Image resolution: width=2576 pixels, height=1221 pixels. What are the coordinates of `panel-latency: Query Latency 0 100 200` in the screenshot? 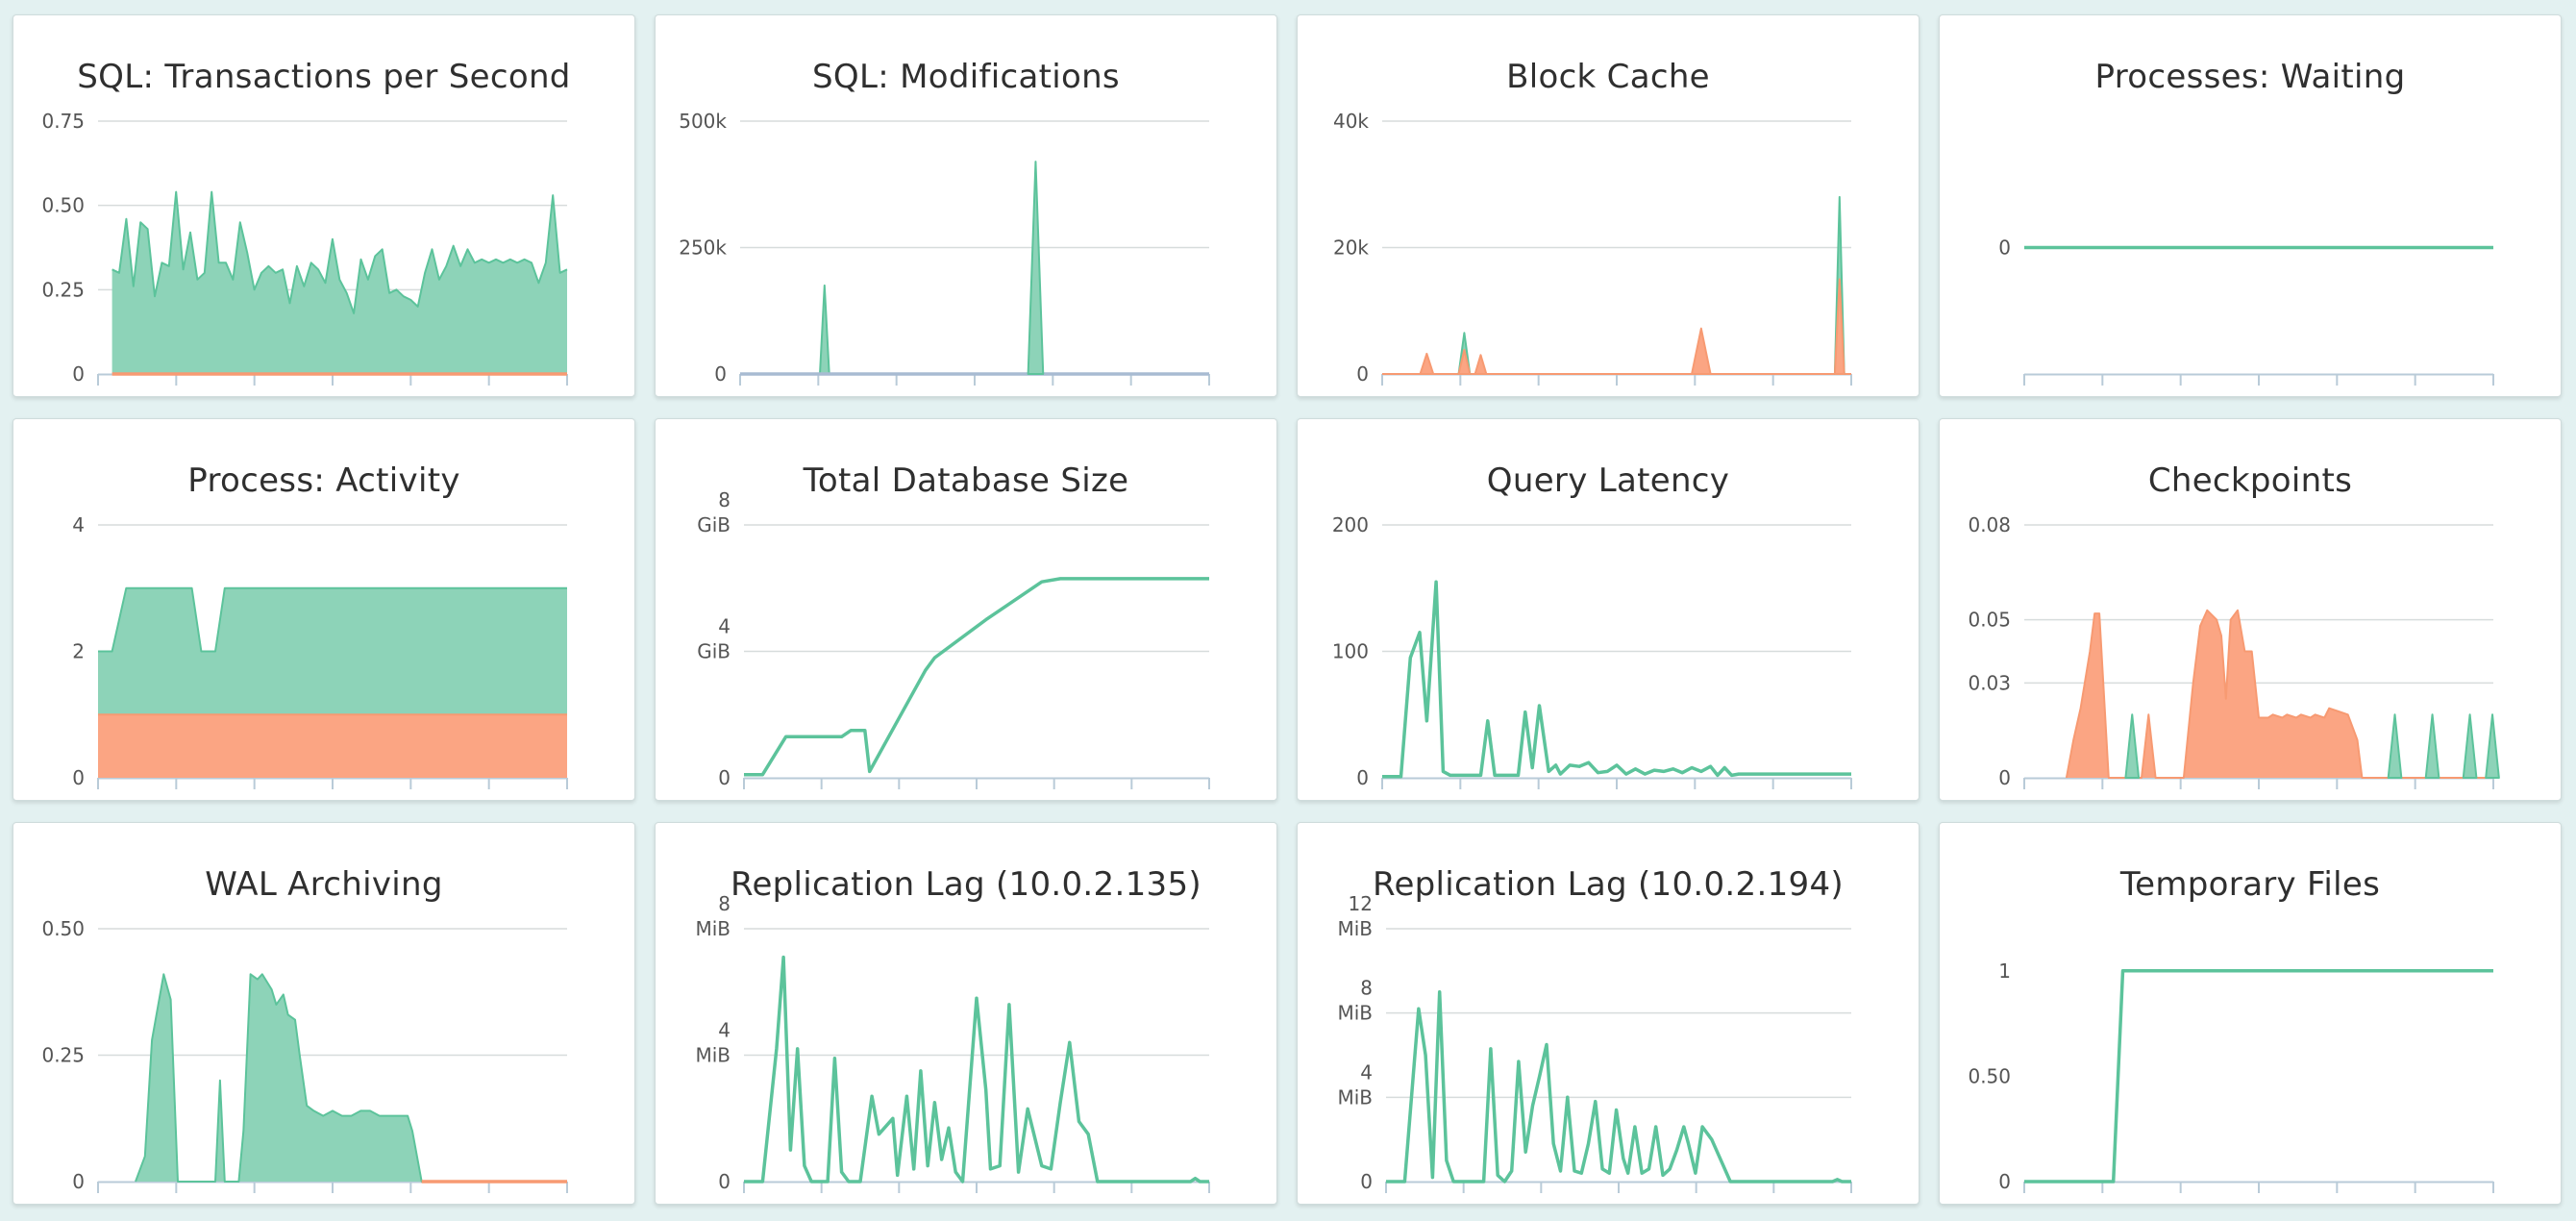 It's located at (1608, 609).